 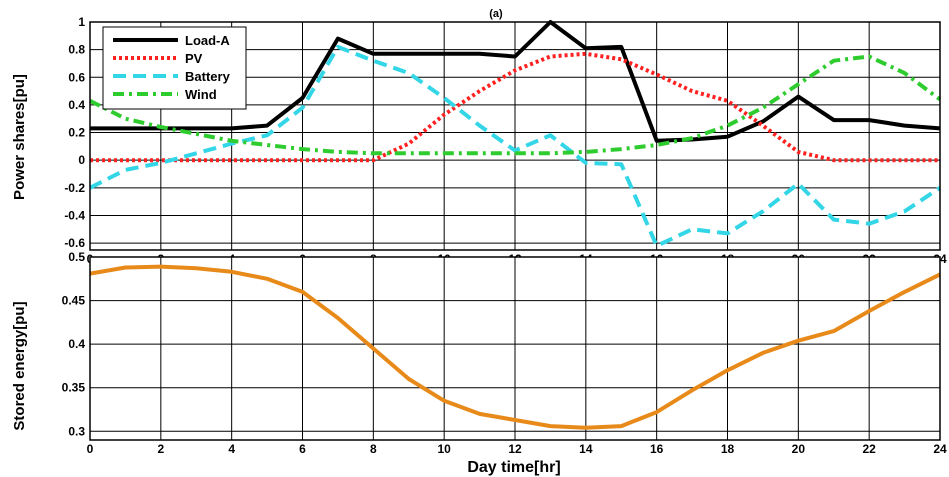 What do you see at coordinates (81, 22) in the screenshot?
I see `y-tick-label: 1` at bounding box center [81, 22].